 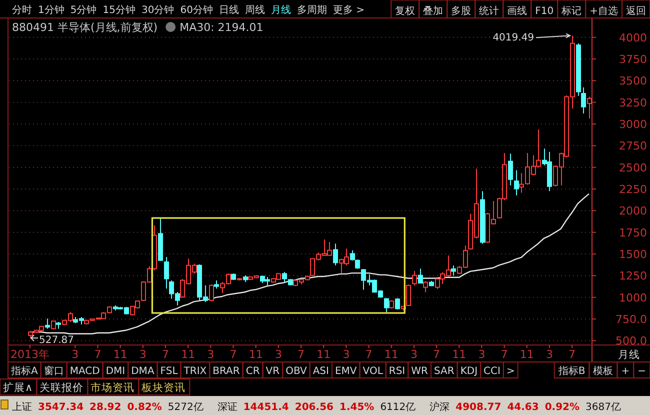 I want to click on annotation: 527.87, so click(x=56, y=340).